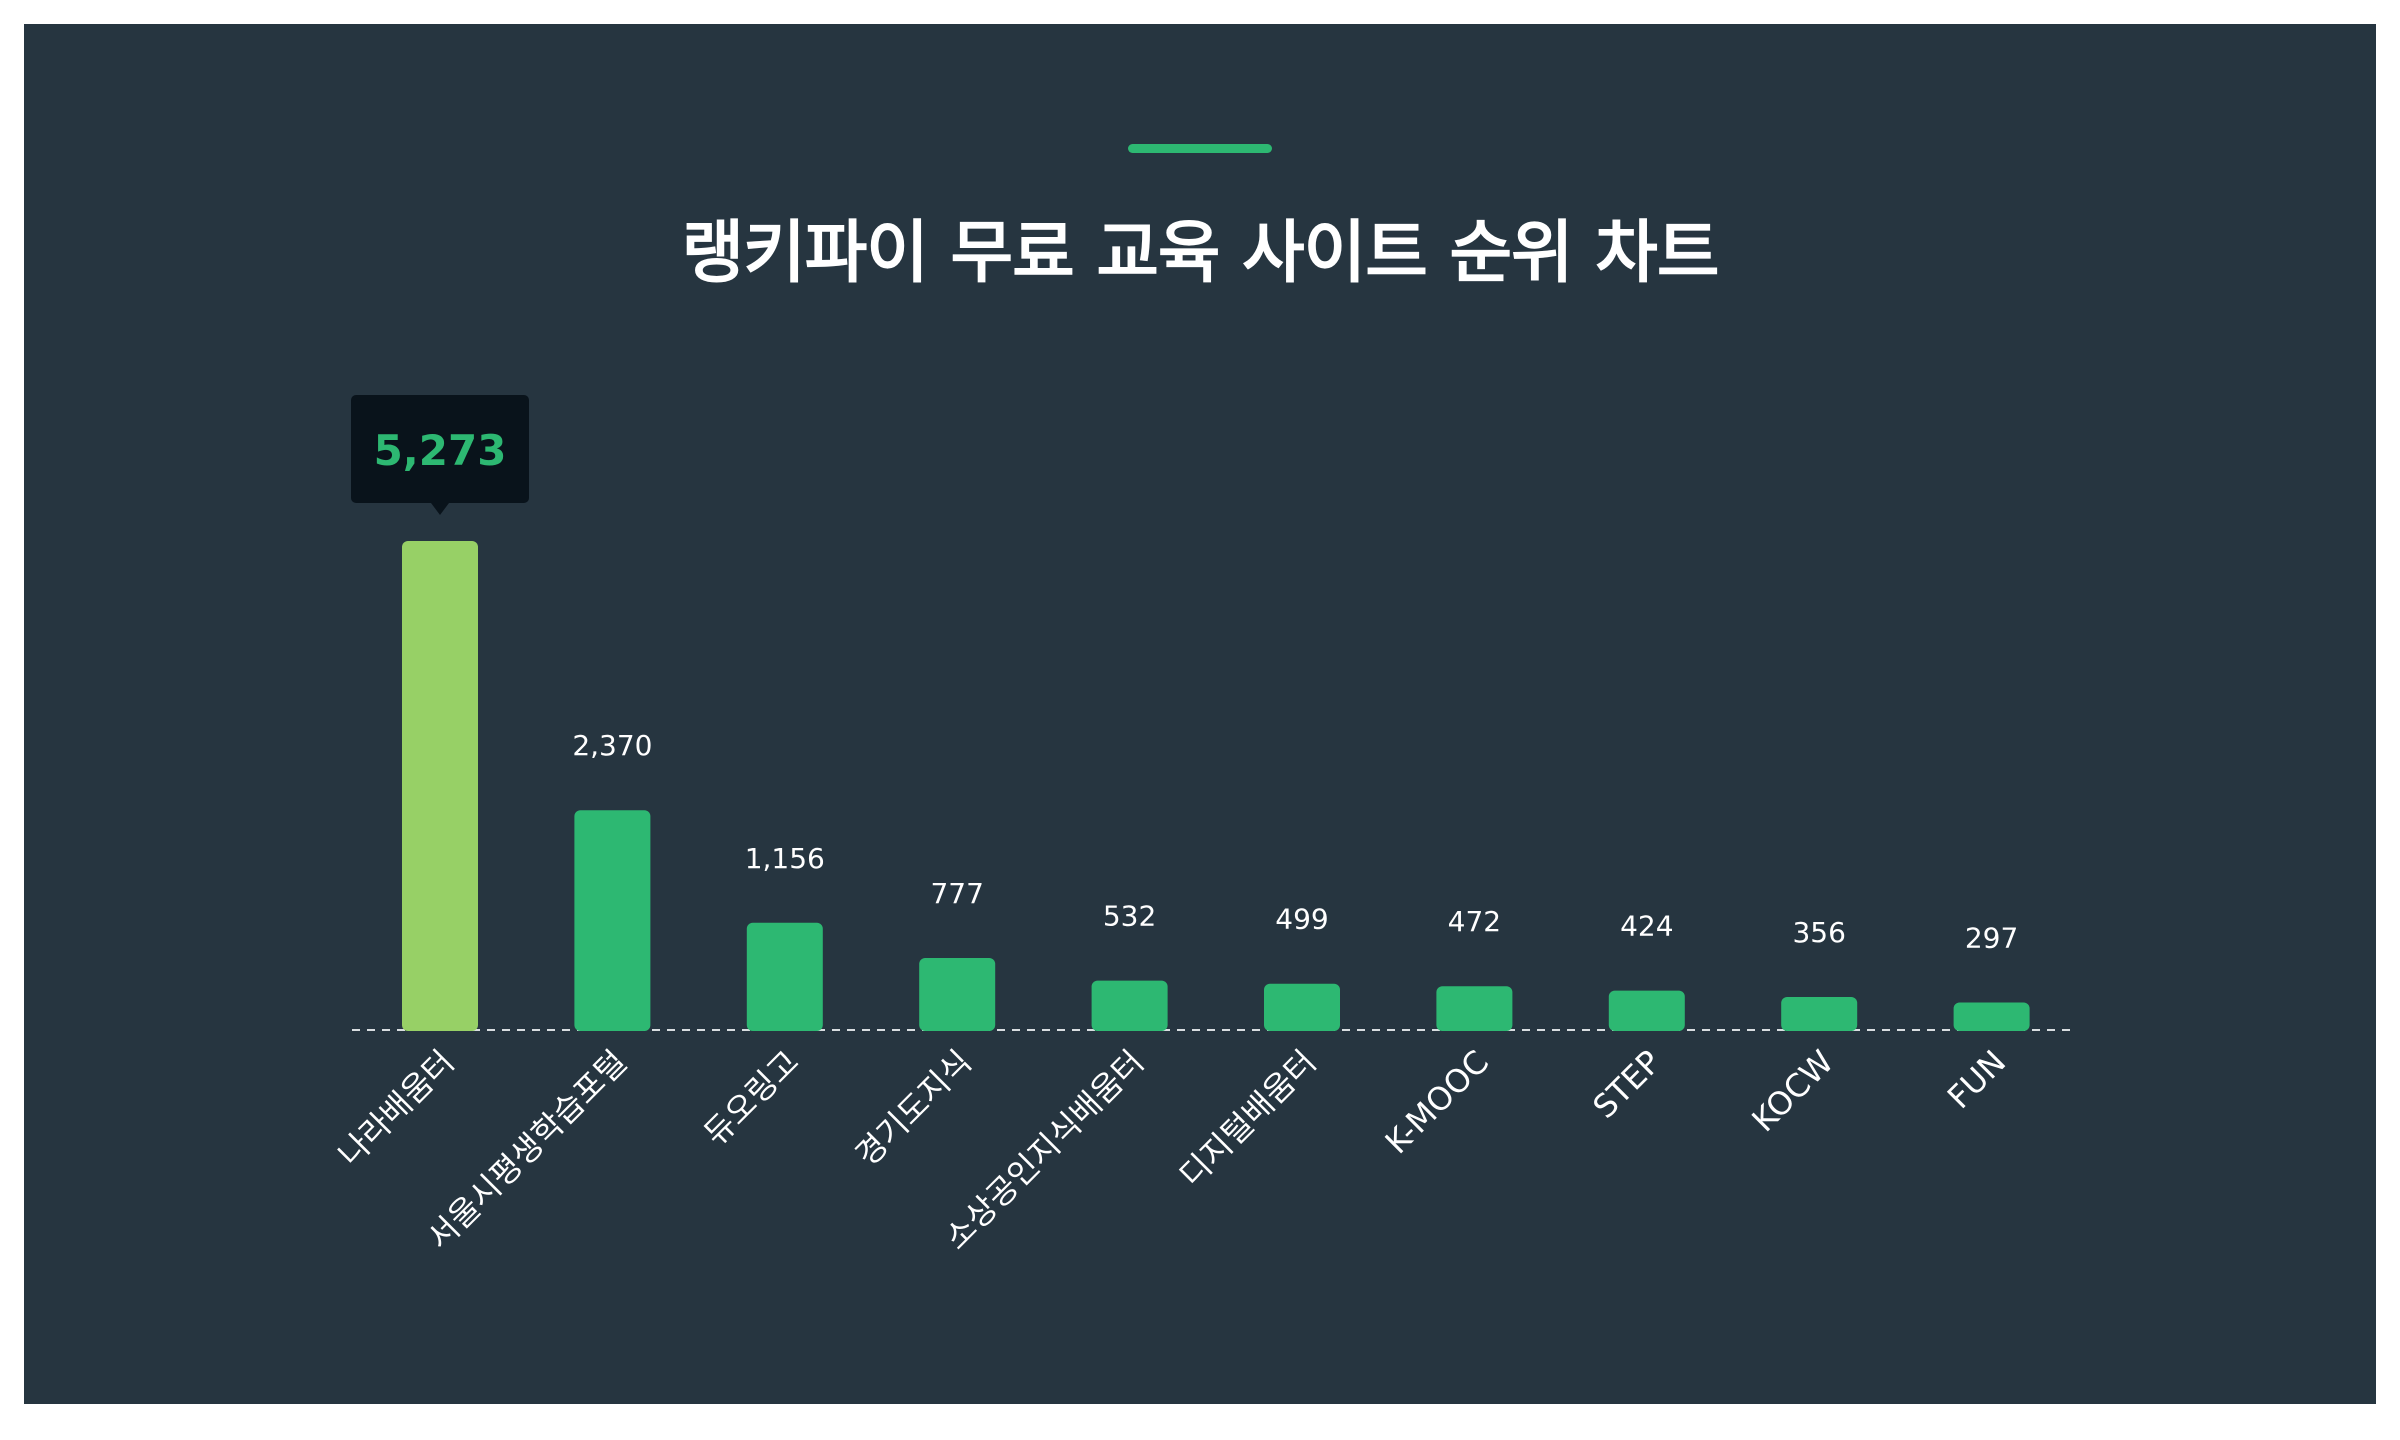  I want to click on x-tick-label-7: K-MOOC, so click(1437, 1102).